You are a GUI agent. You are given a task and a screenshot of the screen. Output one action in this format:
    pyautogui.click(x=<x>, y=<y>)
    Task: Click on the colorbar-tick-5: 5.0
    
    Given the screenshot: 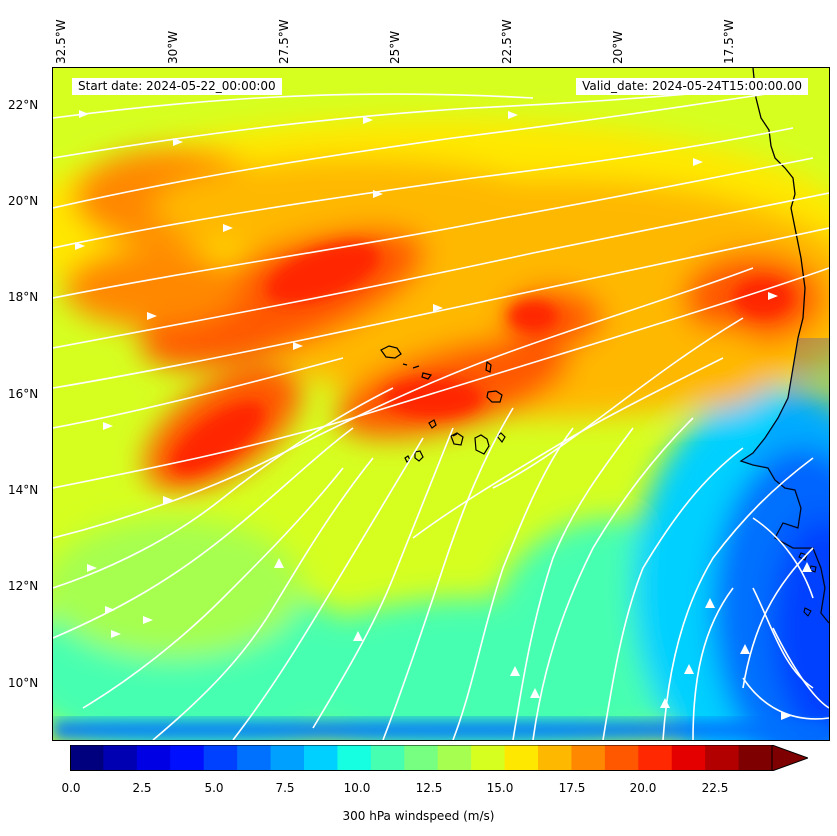 What is the action you would take?
    pyautogui.click(x=214, y=788)
    